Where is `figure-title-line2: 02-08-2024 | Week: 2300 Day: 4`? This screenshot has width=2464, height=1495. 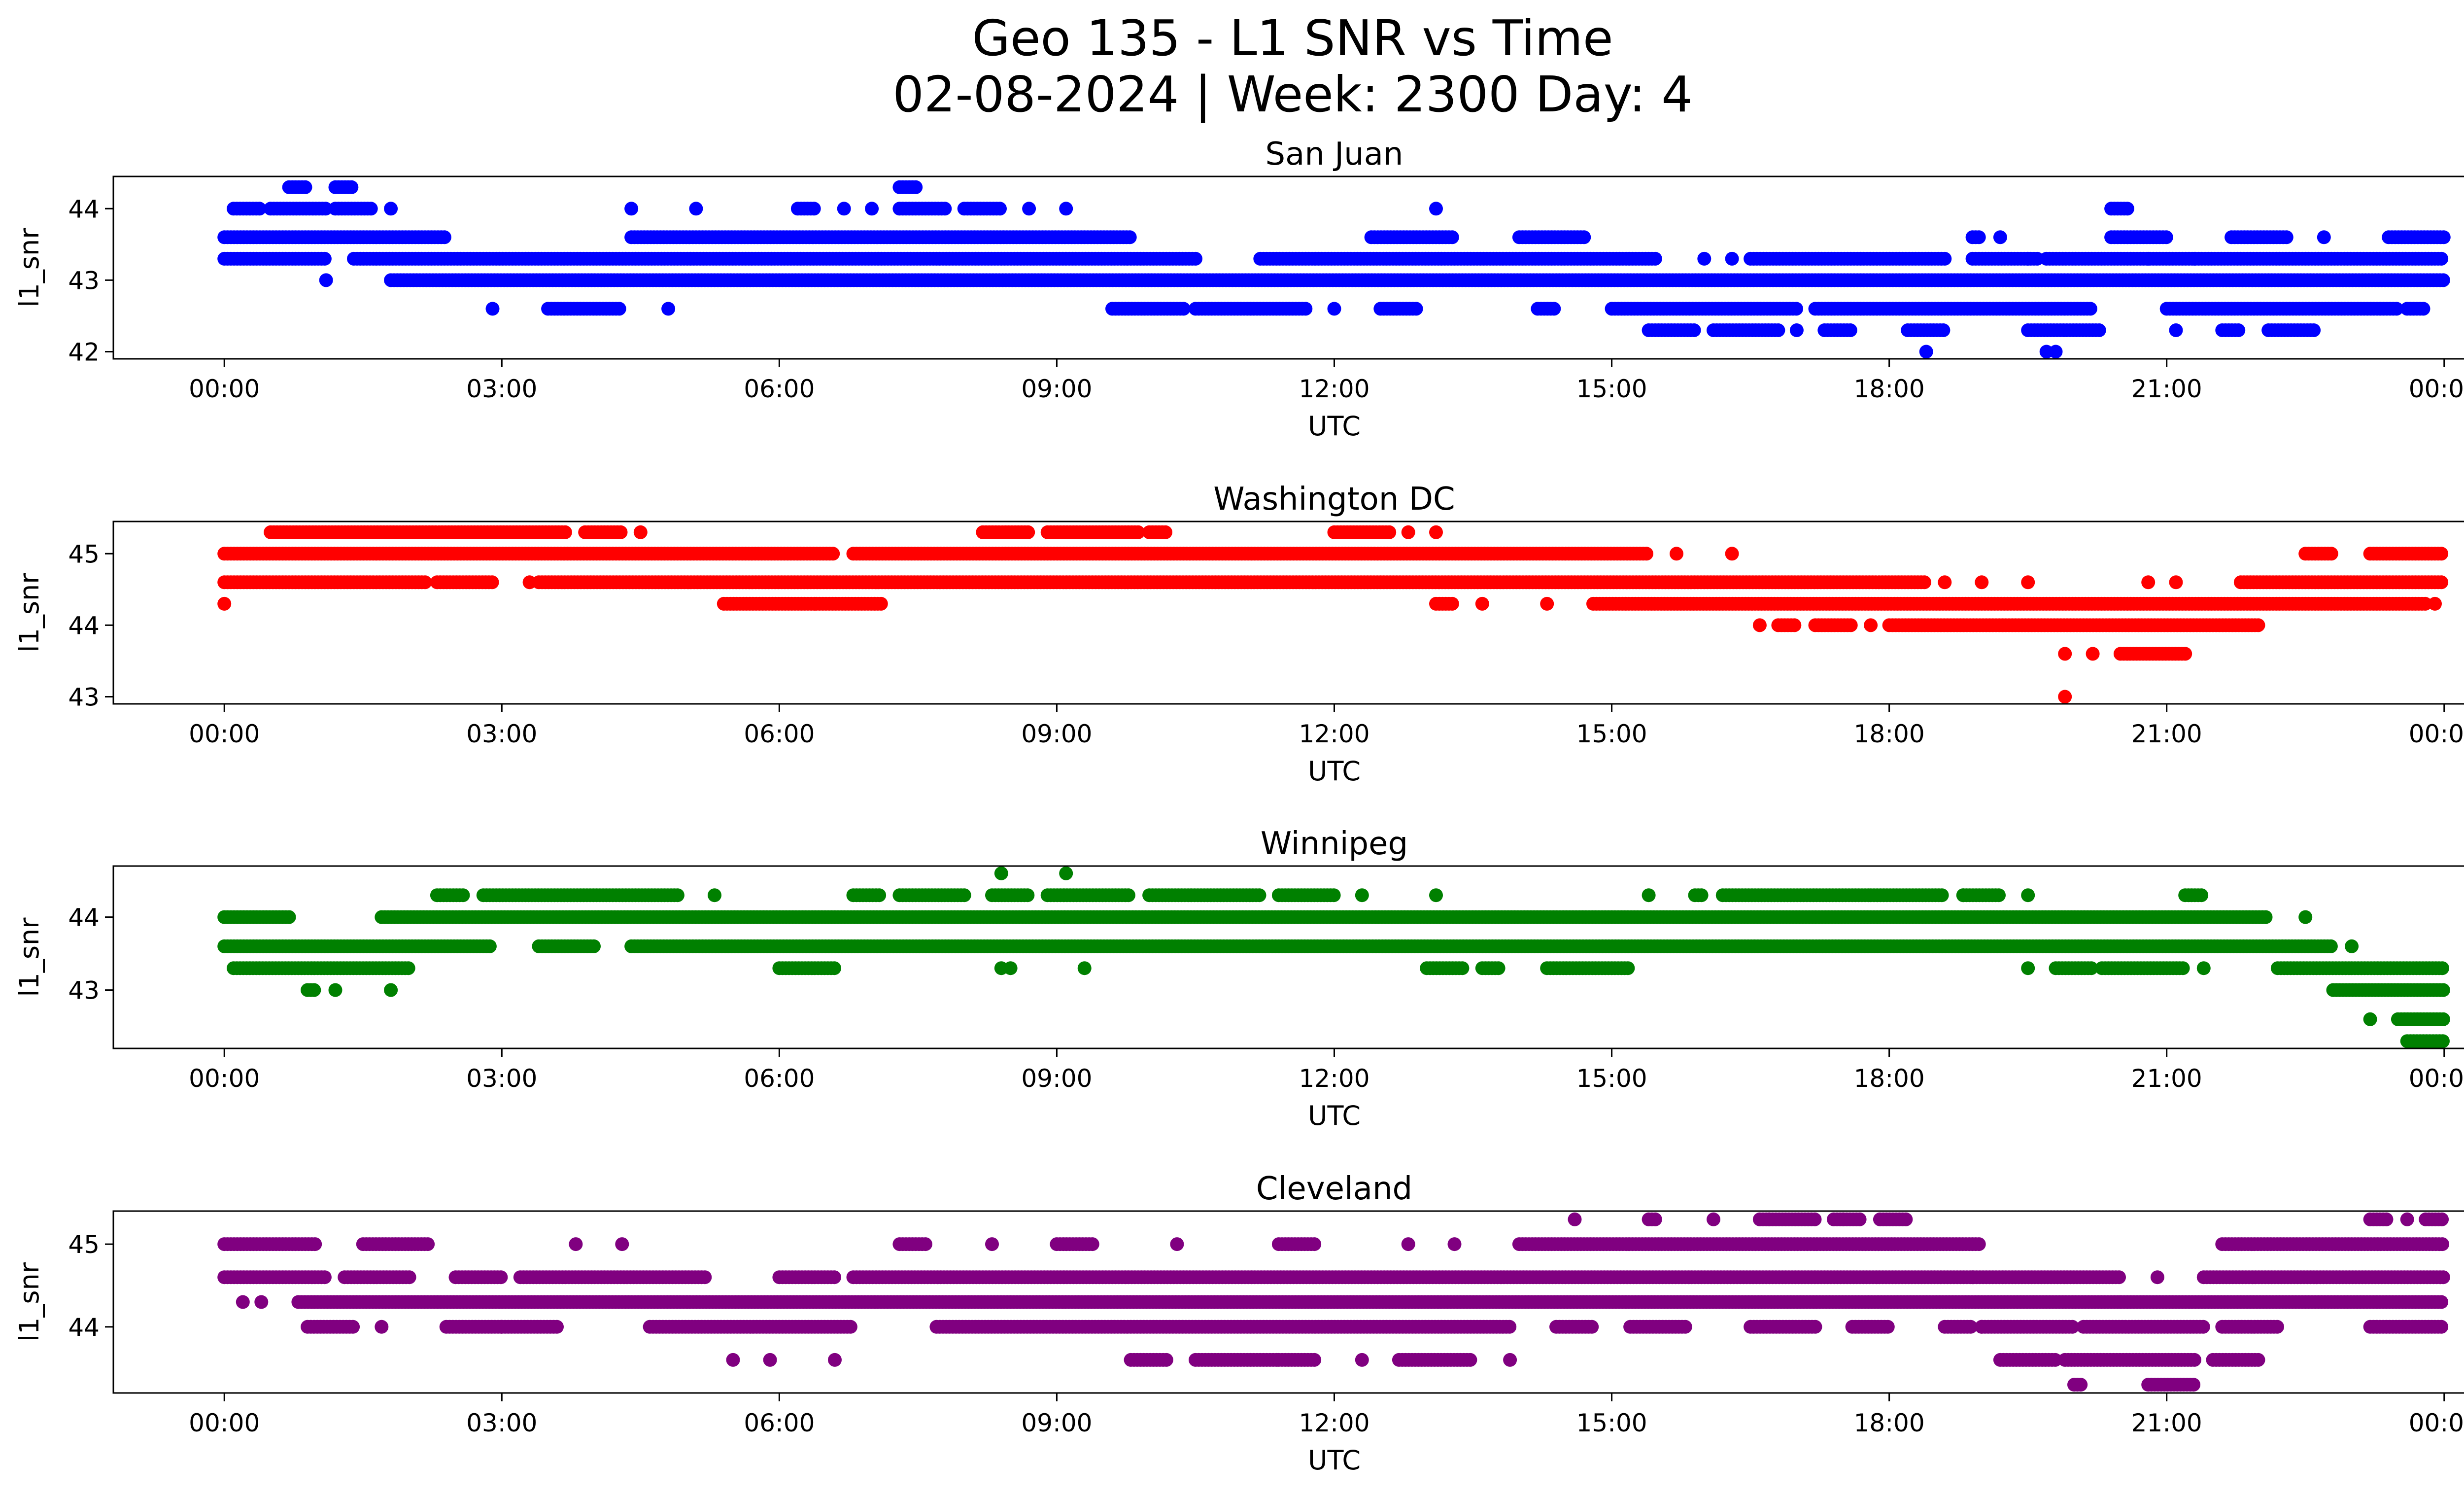
figure-title-line2: 02-08-2024 | Week: 2300 Day: 4 is located at coordinates (1292, 94).